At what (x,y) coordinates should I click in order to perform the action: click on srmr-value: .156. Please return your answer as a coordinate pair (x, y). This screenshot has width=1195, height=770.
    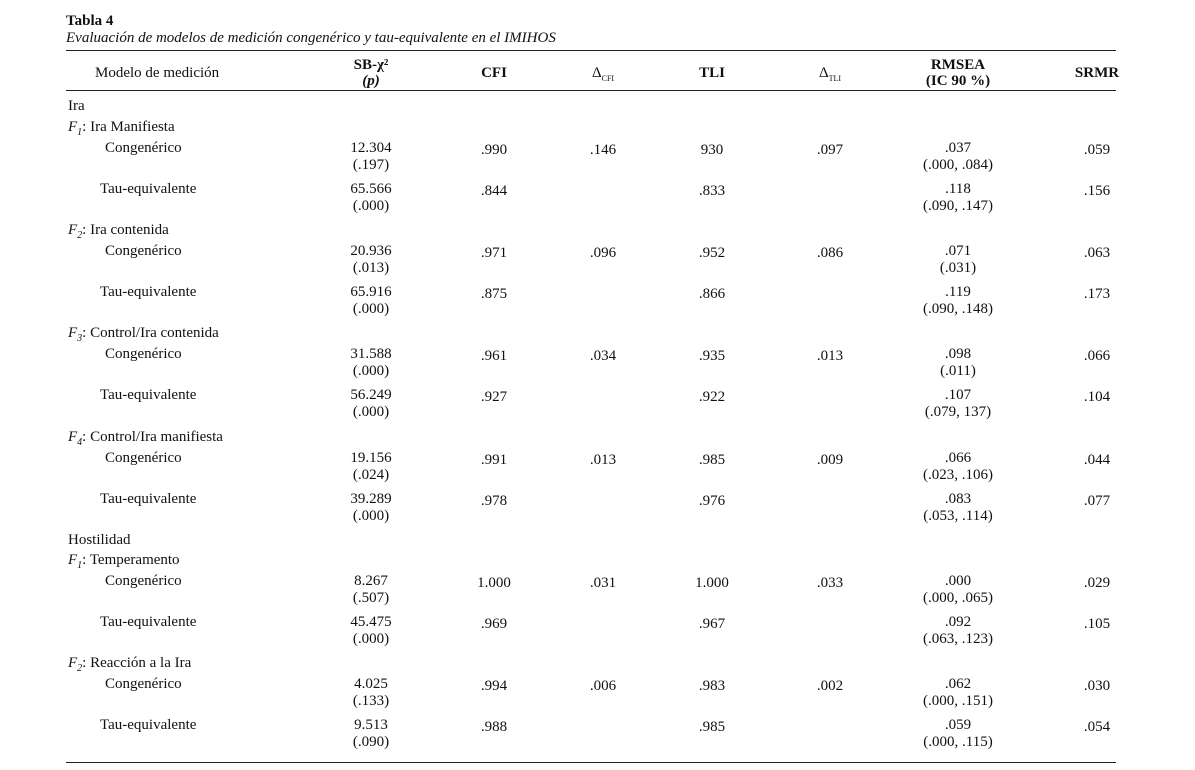
    Looking at the image, I should click on (1097, 191).